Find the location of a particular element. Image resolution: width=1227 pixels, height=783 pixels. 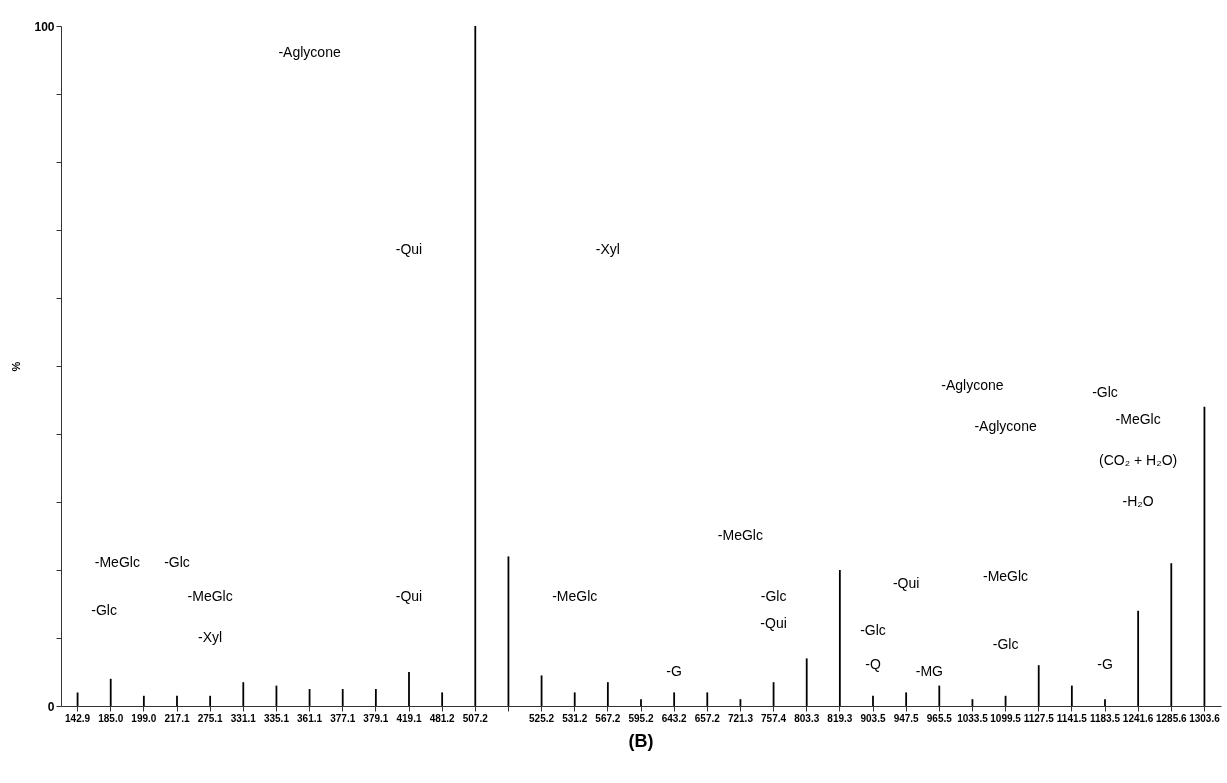

y-tick-label: 100 is located at coordinates (44, 26).